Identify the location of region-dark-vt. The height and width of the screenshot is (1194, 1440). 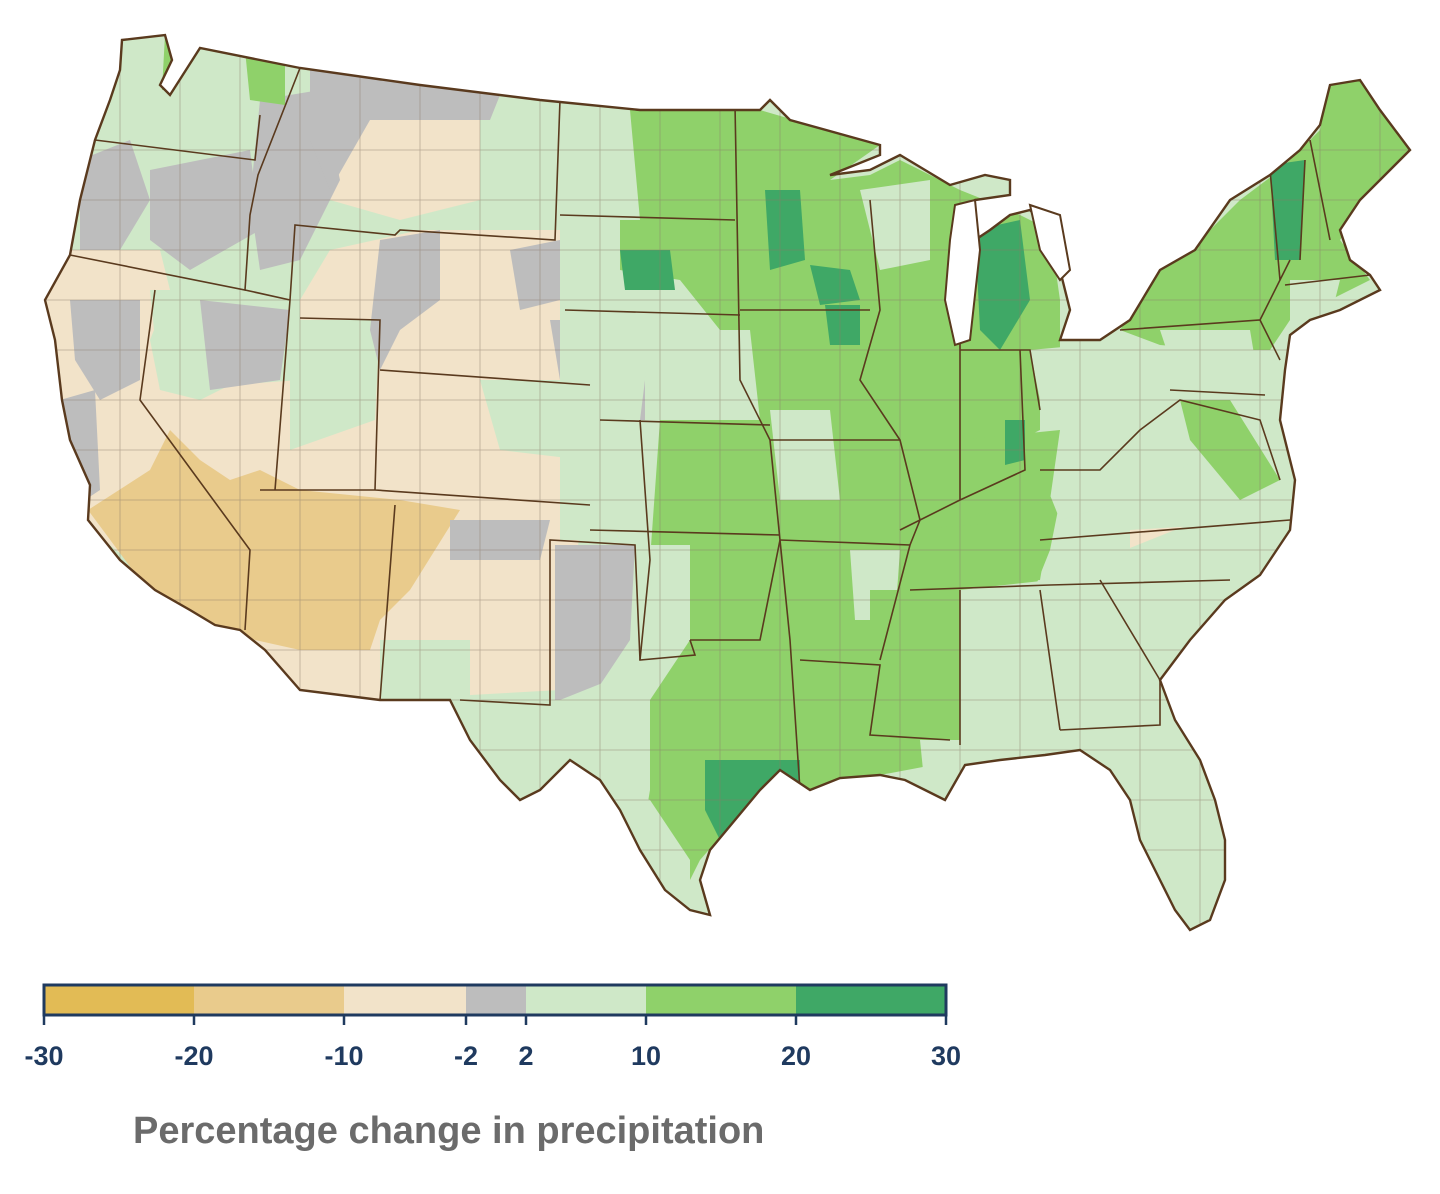
(1287, 210).